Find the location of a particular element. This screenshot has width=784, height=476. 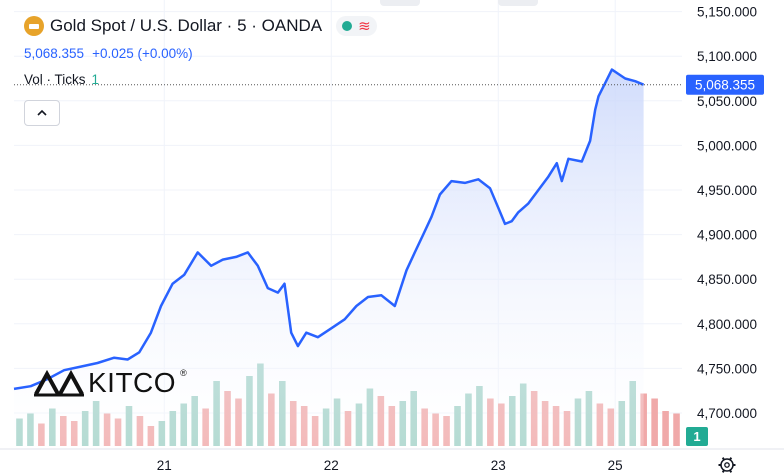

last-price: 5,068.355 is located at coordinates (54, 53).